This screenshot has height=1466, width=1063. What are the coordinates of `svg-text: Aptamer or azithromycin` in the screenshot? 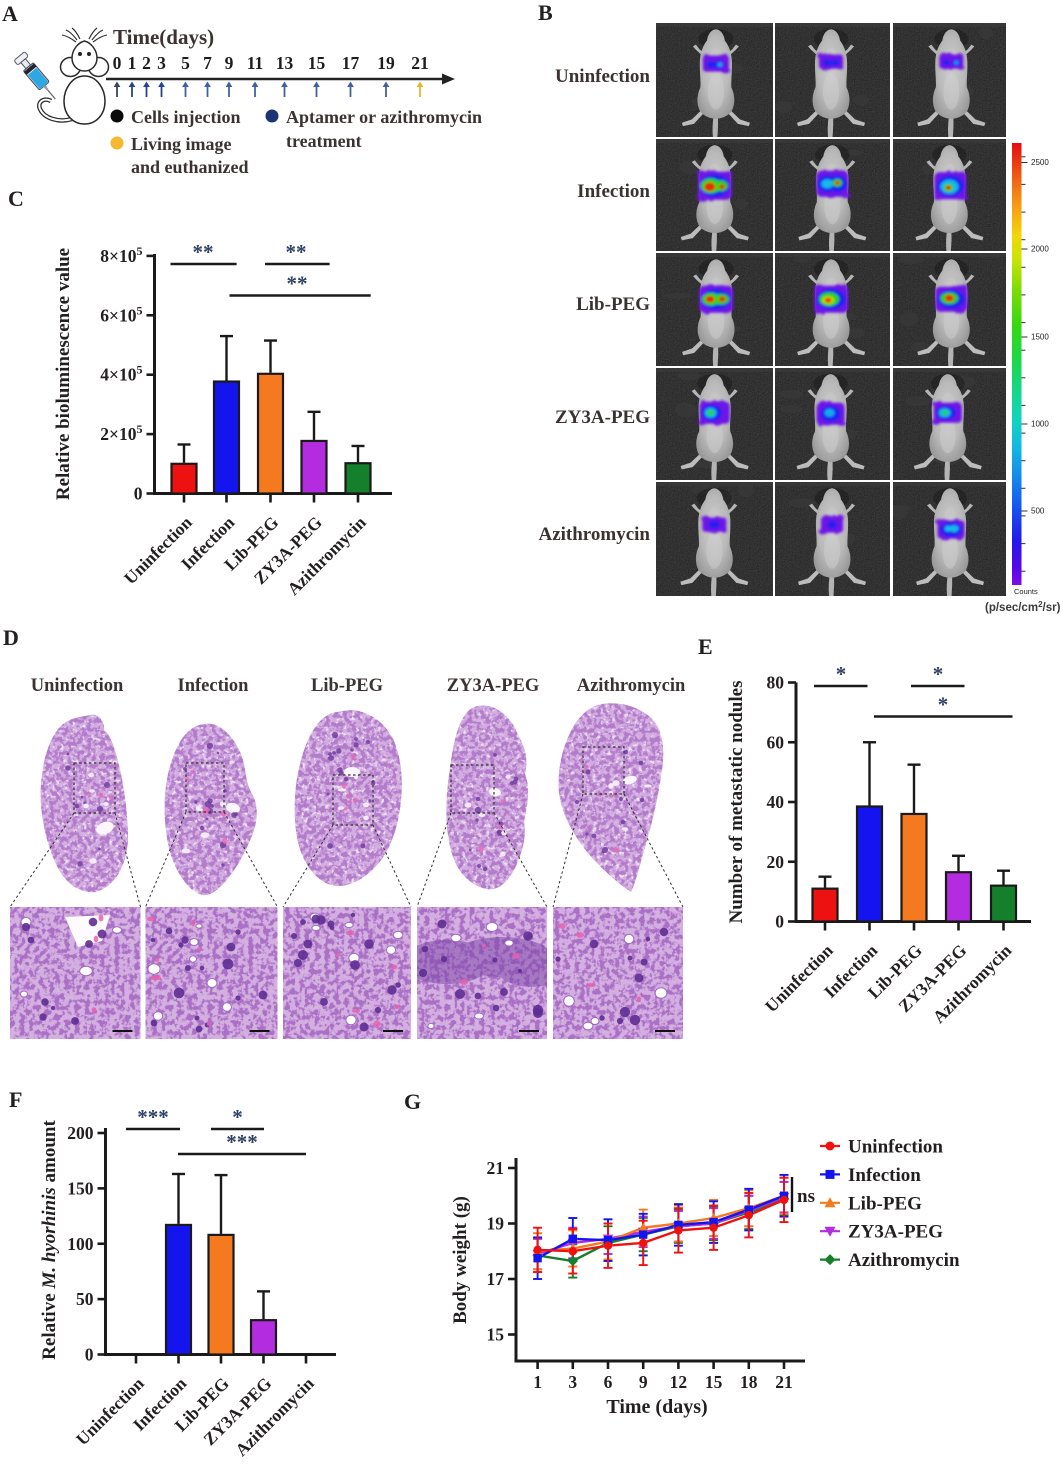 It's located at (384, 117).